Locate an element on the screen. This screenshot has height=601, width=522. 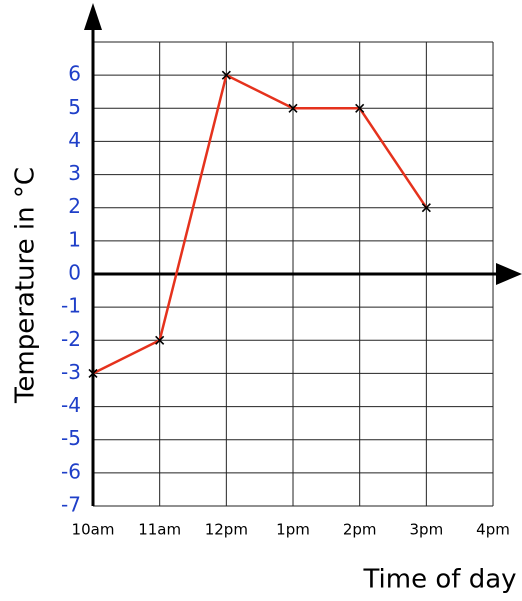
y-tick-label: 5 is located at coordinates (74, 107).